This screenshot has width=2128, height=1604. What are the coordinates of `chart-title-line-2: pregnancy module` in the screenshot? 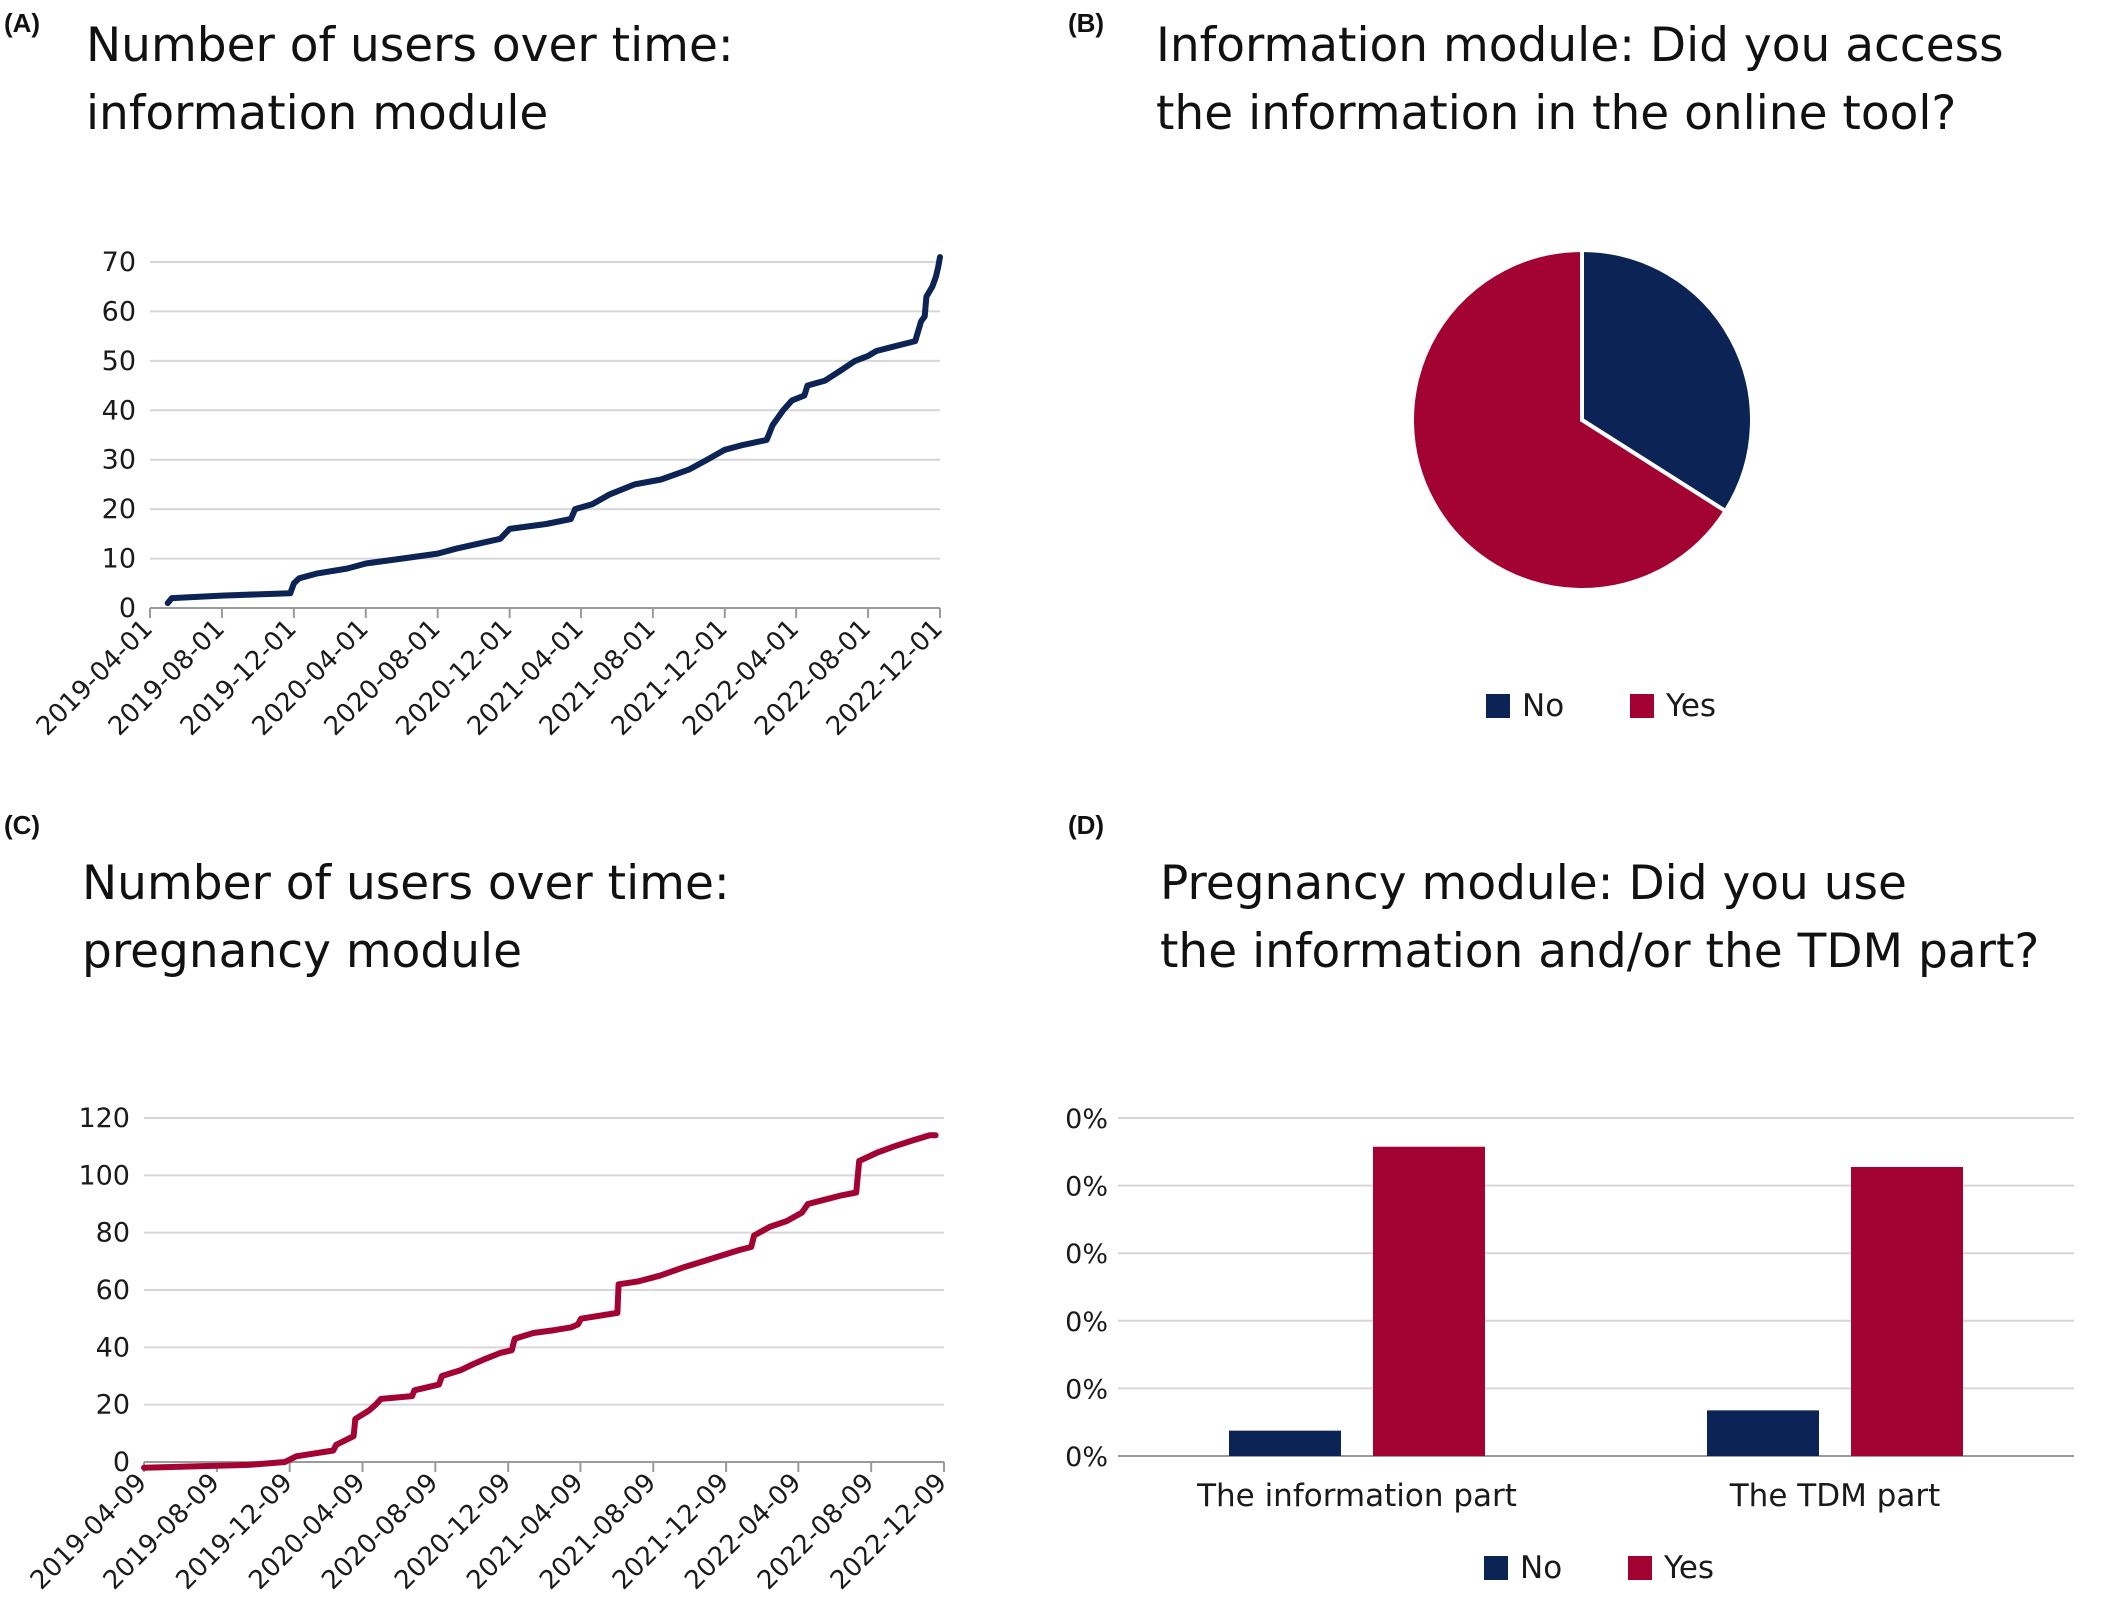 It's located at (302, 951).